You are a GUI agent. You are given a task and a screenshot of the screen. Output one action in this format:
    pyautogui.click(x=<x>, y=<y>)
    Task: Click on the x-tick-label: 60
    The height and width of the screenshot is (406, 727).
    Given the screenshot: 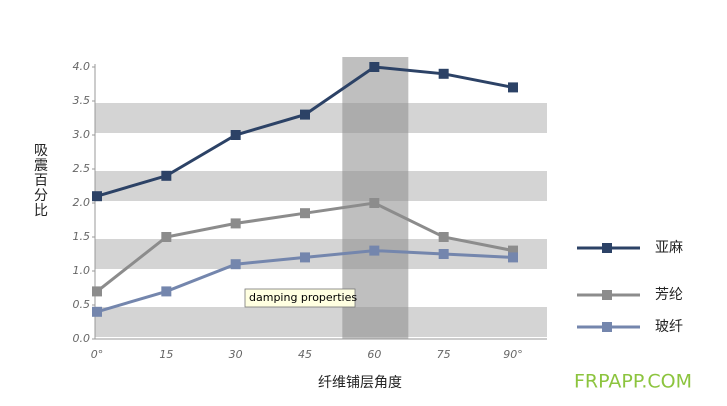 What is the action you would take?
    pyautogui.click(x=374, y=354)
    